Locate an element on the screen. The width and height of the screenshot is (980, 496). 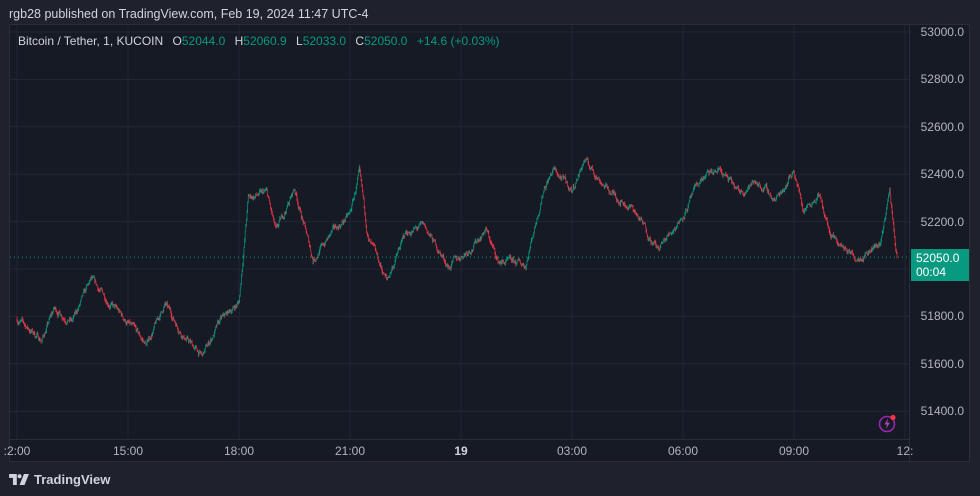
last-price-value: 52050.0 is located at coordinates (938, 258).